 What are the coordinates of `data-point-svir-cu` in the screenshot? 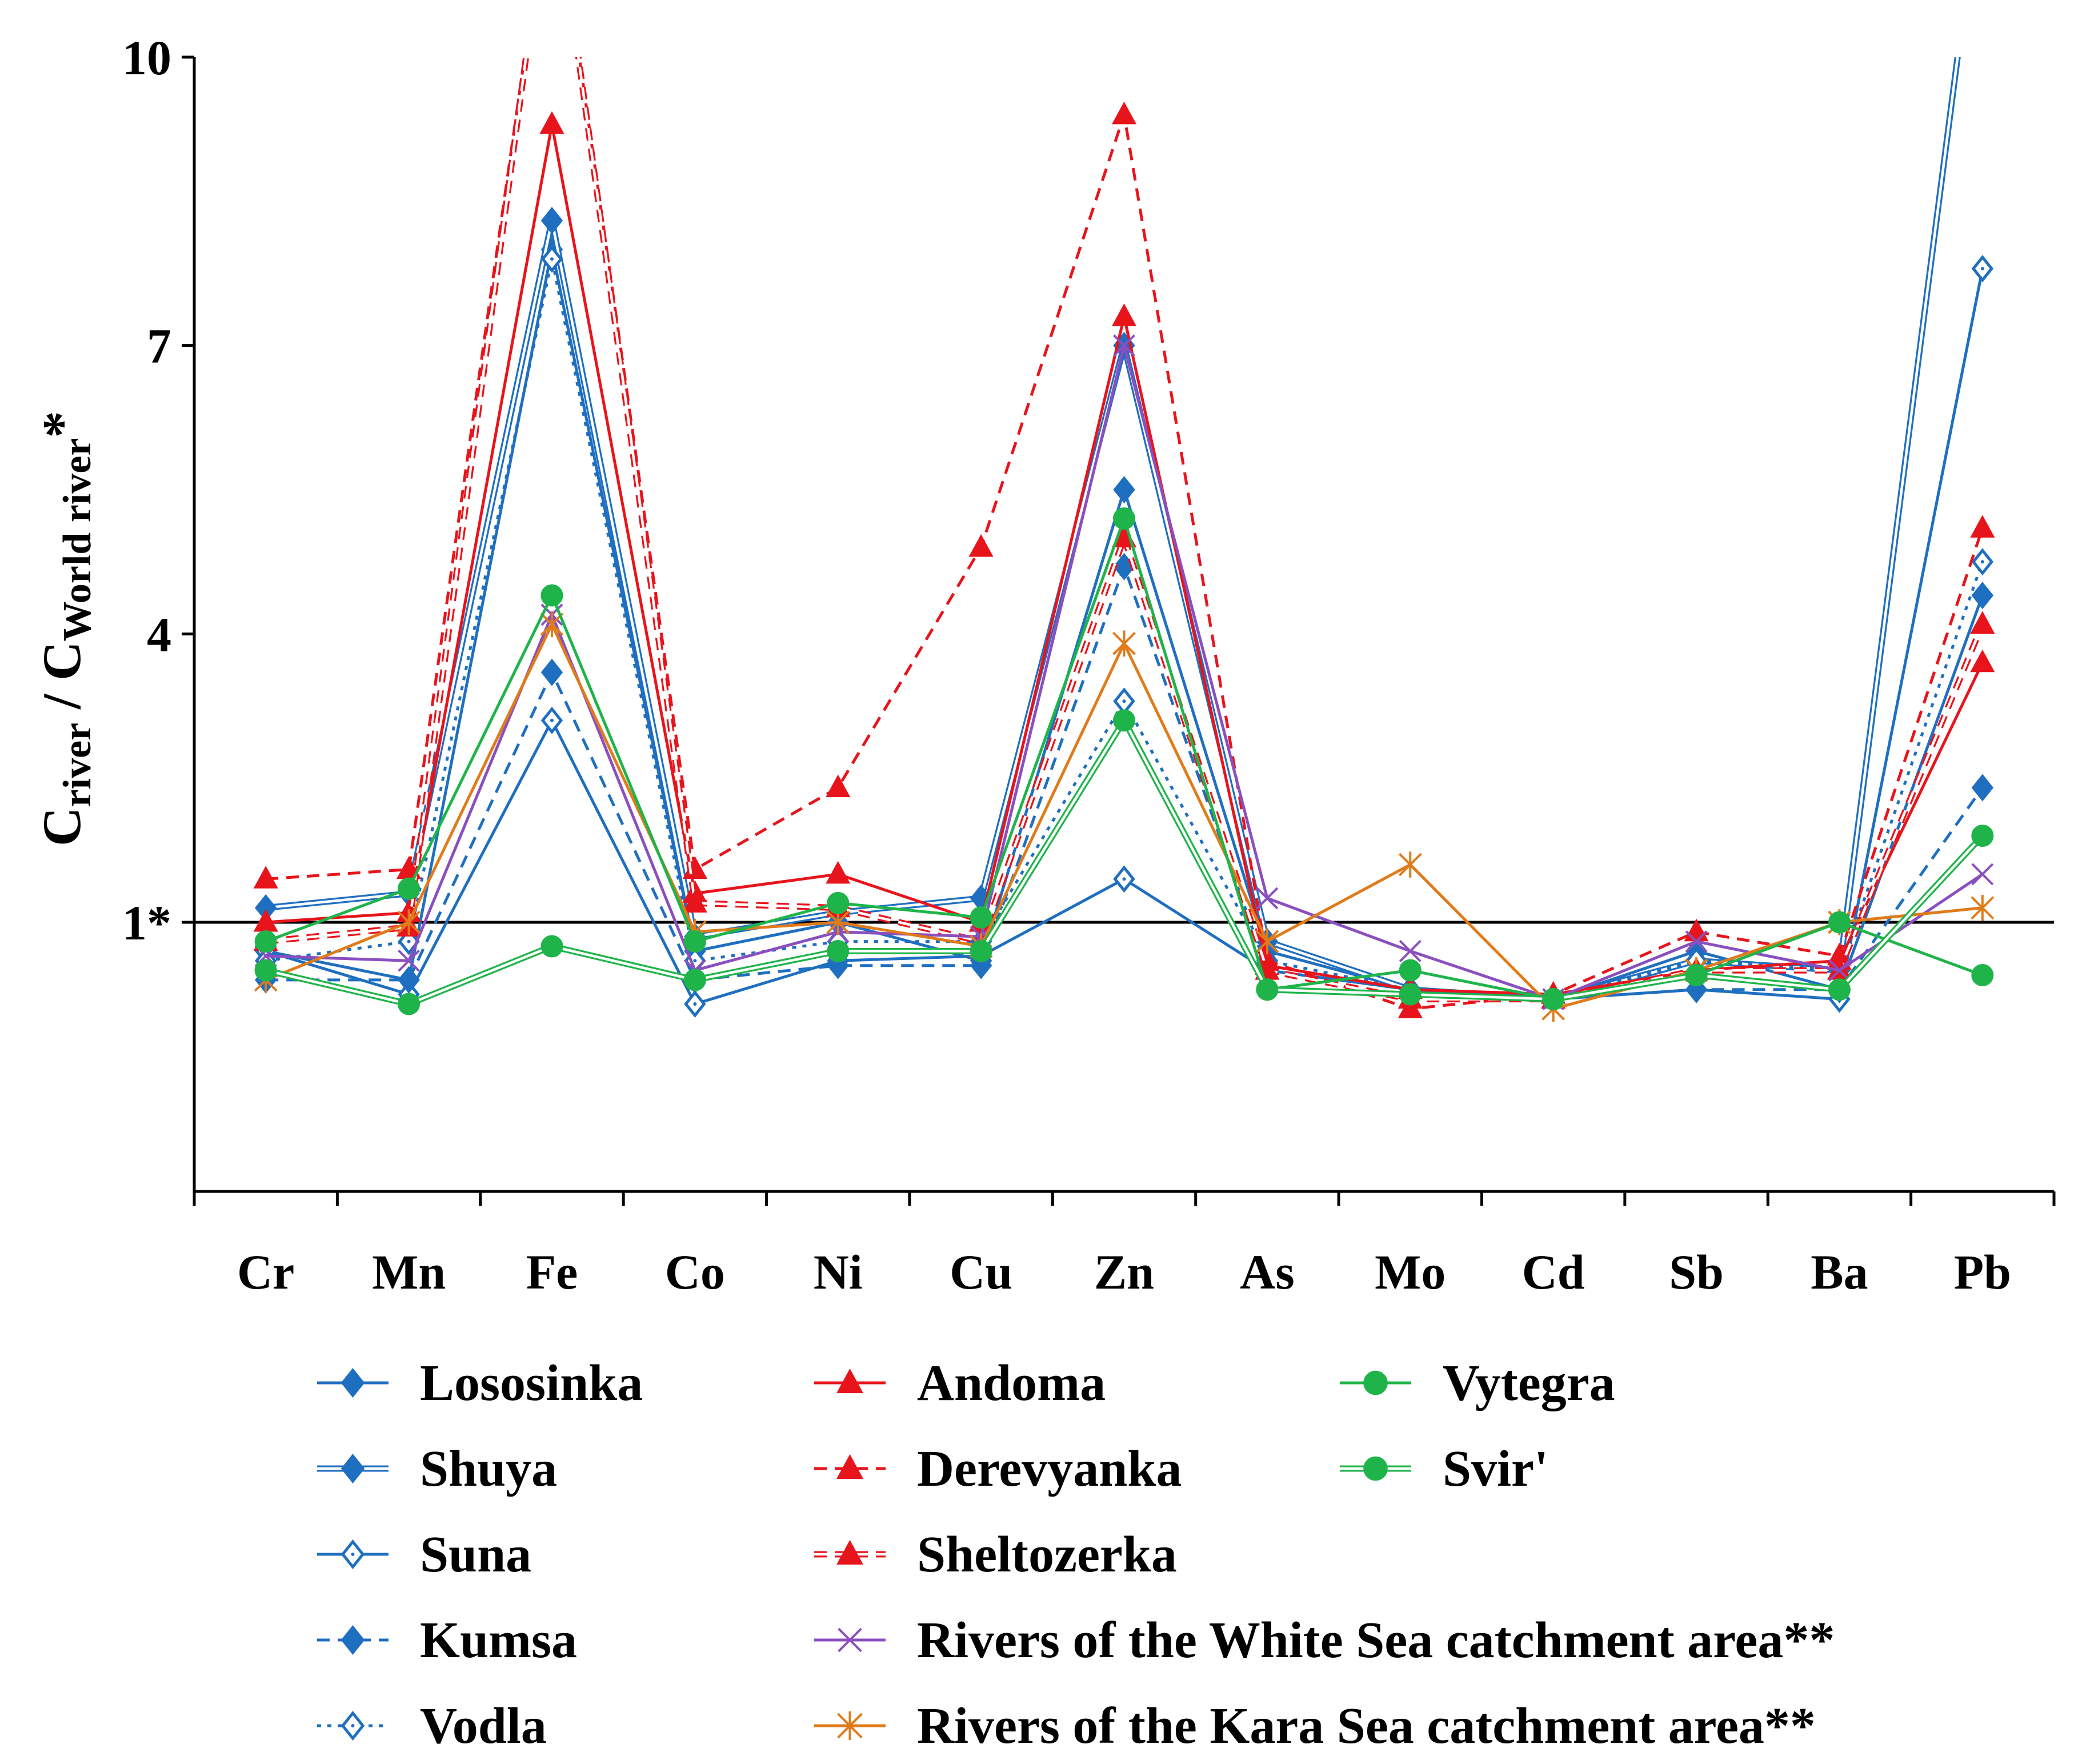 It's located at (981, 950).